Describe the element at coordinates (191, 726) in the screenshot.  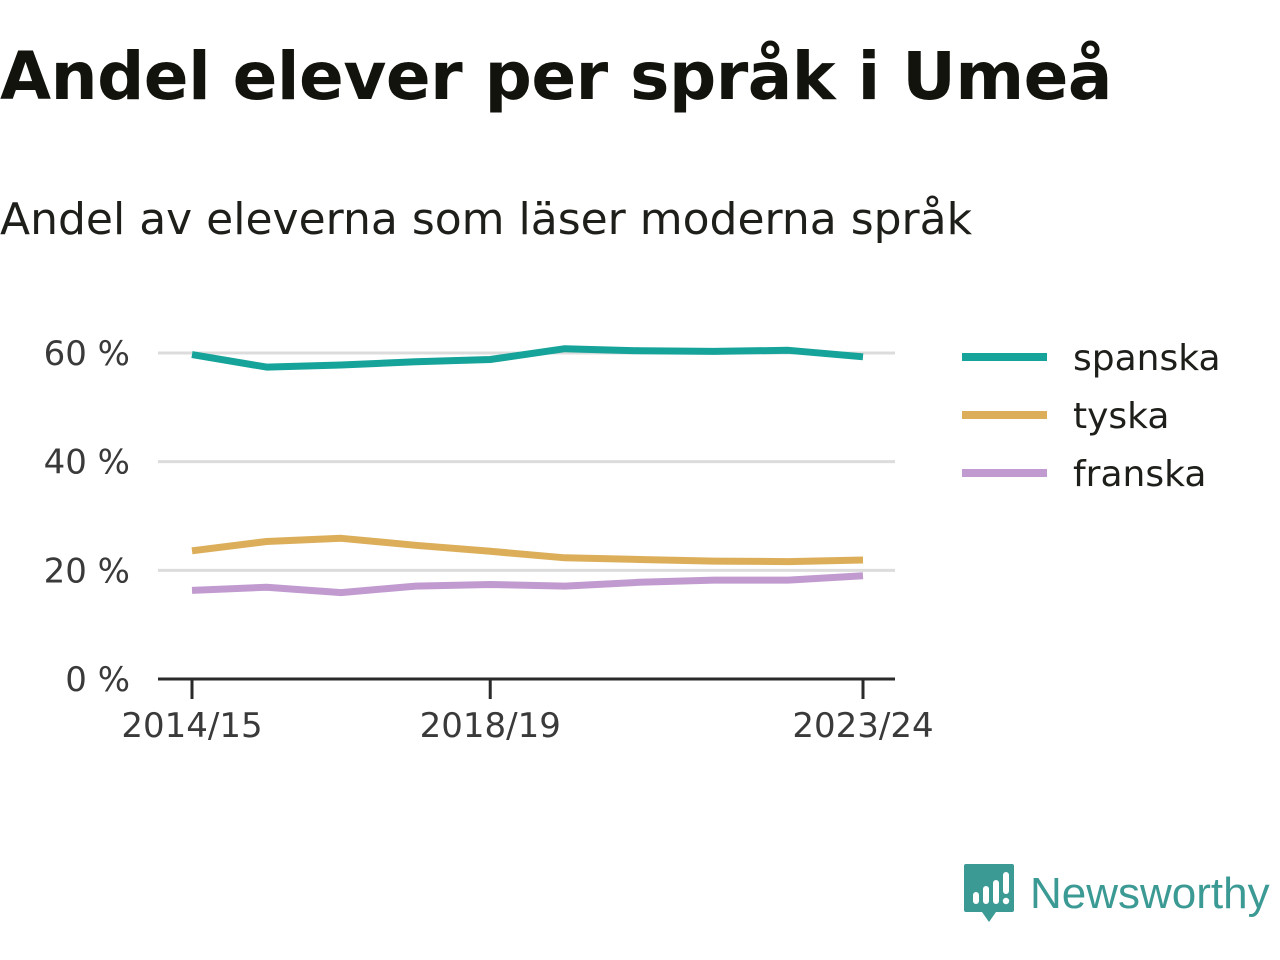
I see `x-tick-label: 2014/15` at that location.